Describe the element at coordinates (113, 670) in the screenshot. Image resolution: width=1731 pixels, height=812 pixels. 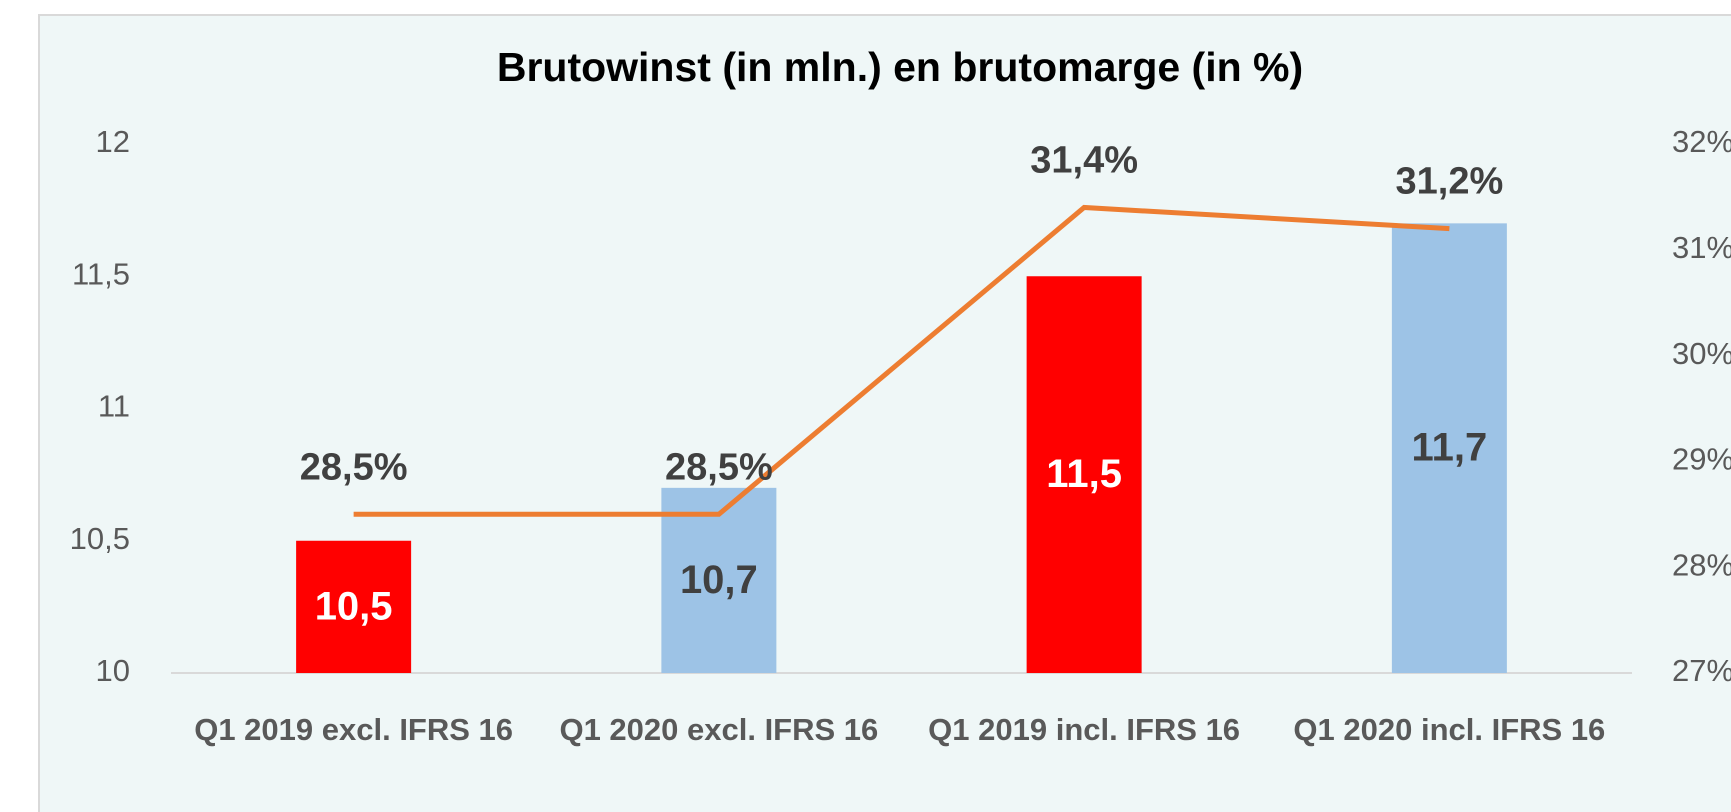
I see `y-tick-label: 10` at that location.